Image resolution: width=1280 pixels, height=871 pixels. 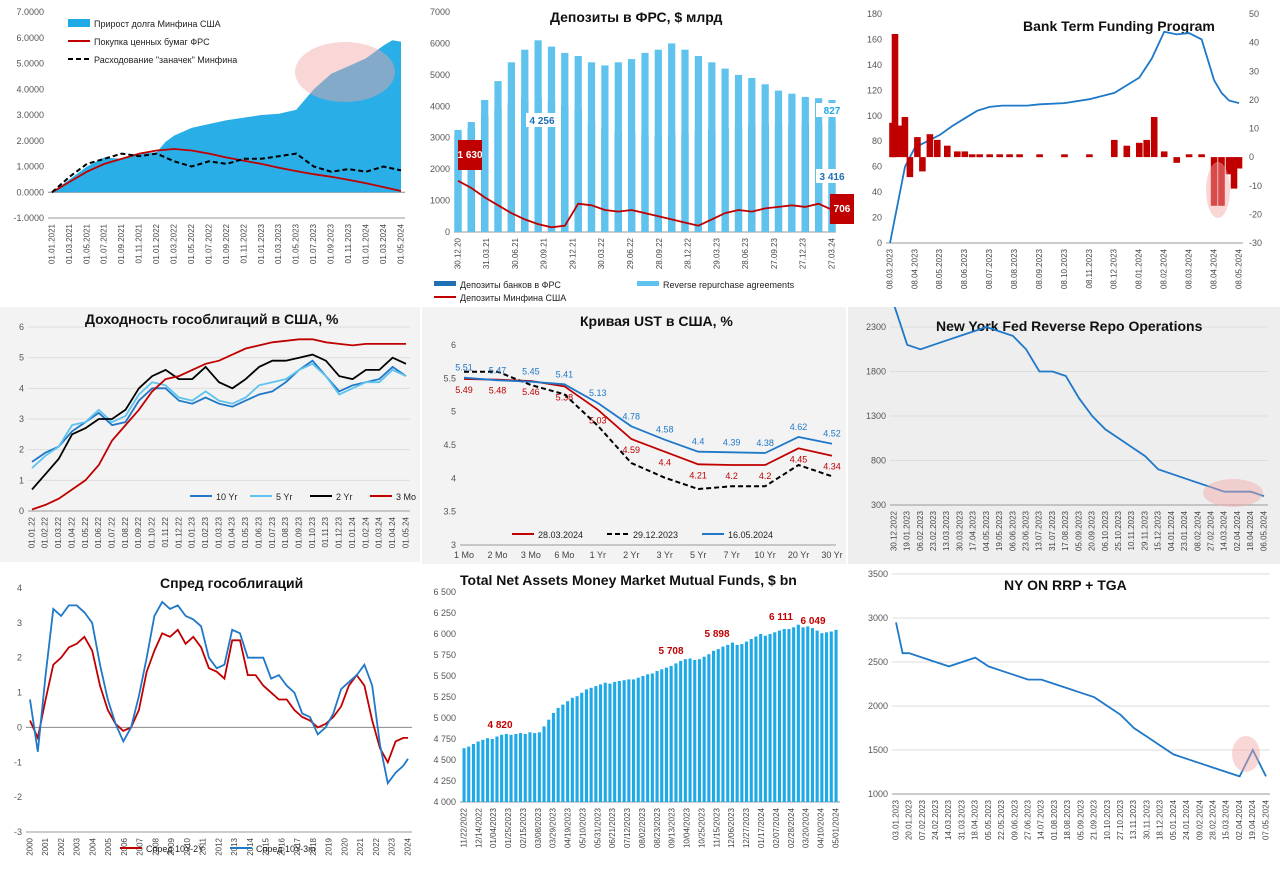 I want to click on x-tick-label: 01.03.24, so click(x=379, y=532).